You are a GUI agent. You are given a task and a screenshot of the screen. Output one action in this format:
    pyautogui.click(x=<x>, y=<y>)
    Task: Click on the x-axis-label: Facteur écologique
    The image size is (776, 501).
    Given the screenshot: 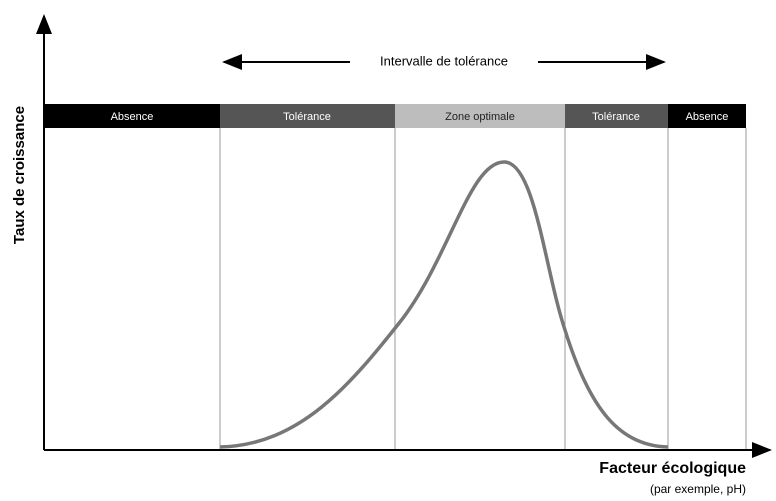 What is the action you would take?
    pyautogui.click(x=672, y=468)
    